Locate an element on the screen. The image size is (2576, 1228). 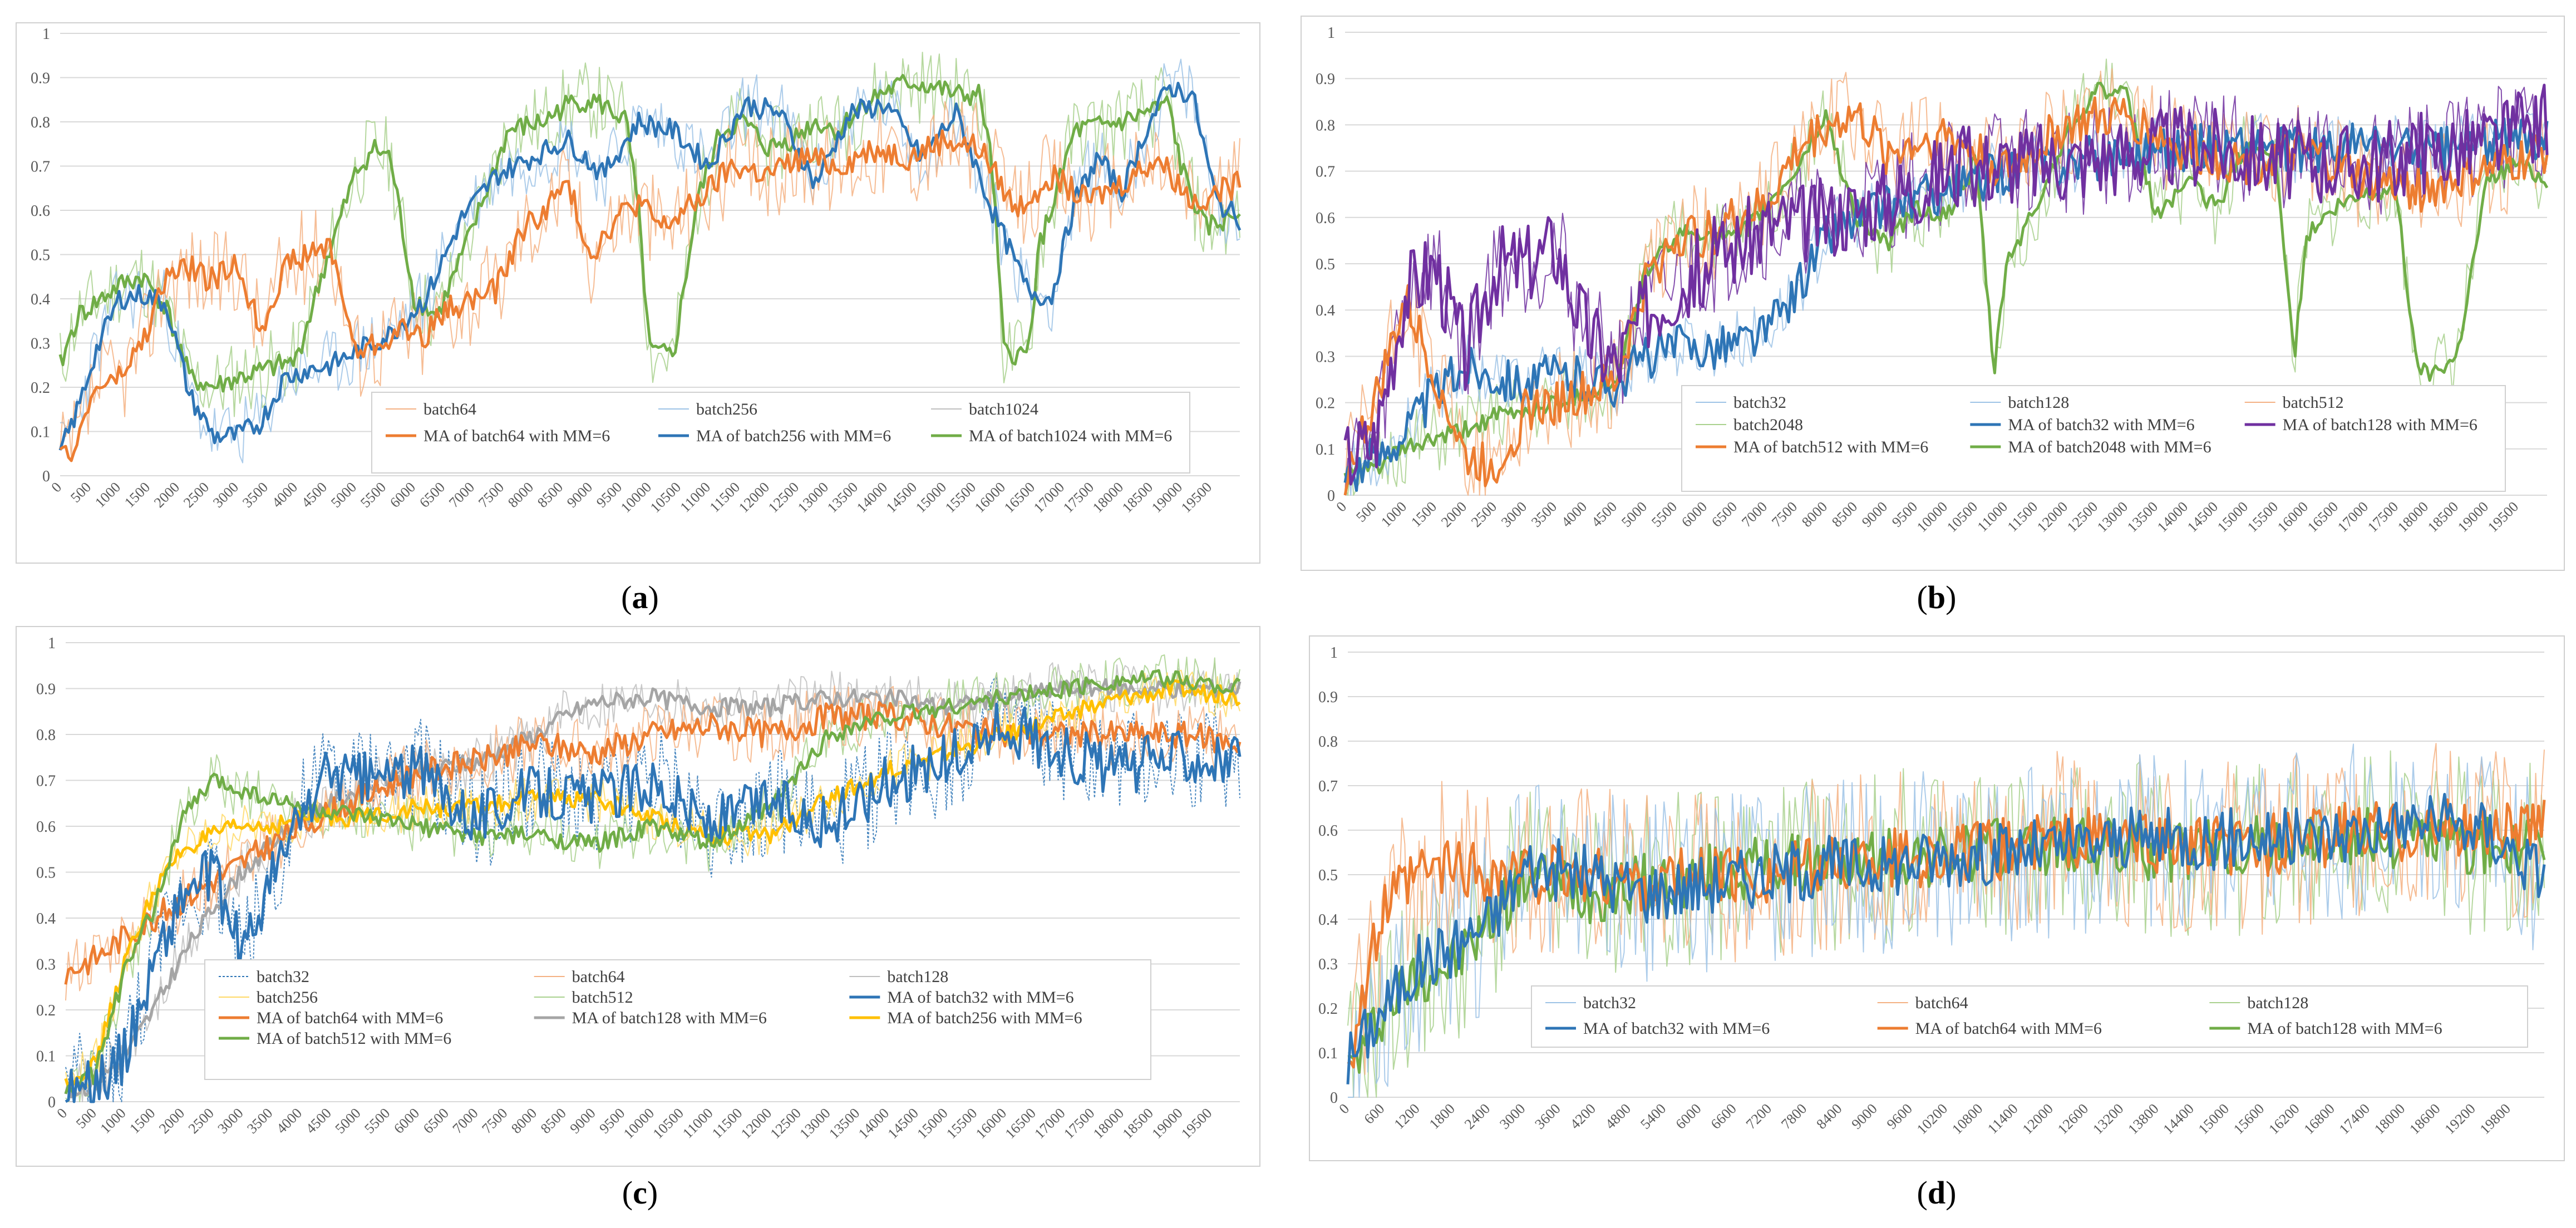
caption-d: (d) is located at coordinates (1937, 1193).